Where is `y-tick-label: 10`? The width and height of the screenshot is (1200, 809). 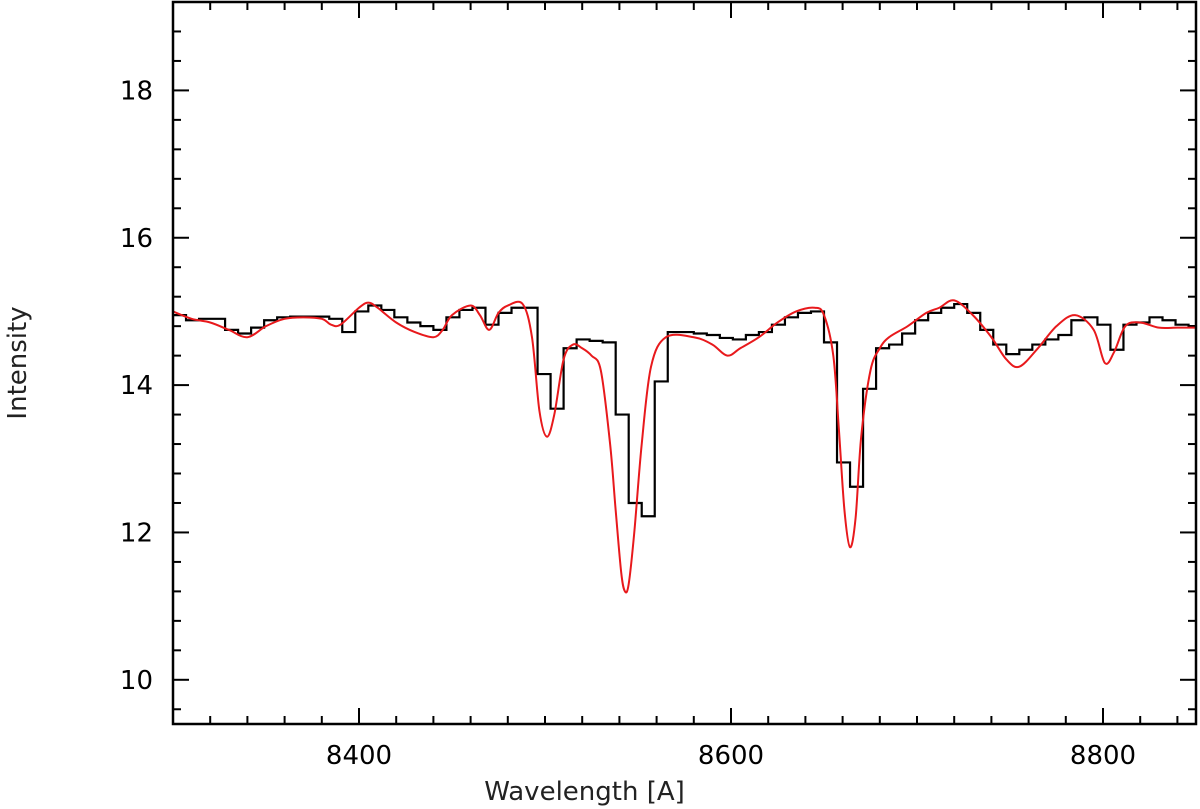 y-tick-label: 10 is located at coordinates (136, 681).